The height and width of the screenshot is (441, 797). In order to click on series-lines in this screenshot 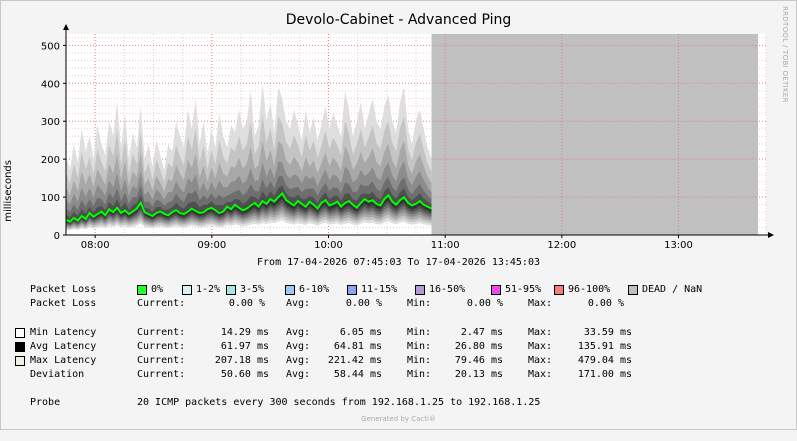, I will do `click(249, 207)`.